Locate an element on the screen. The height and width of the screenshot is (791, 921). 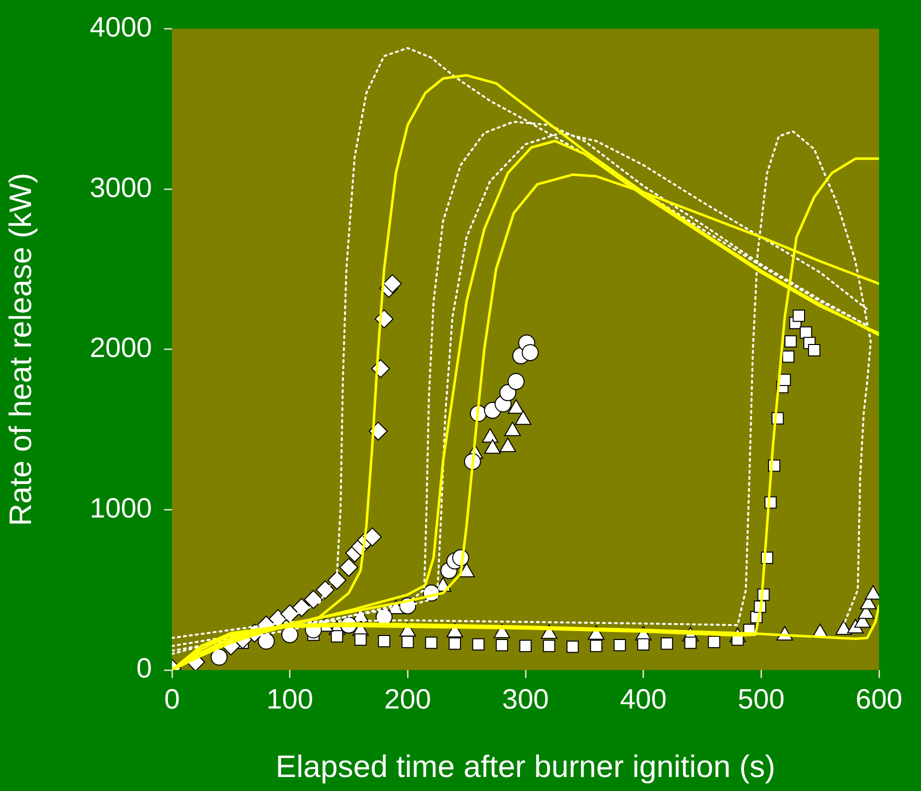
y-tick-label: 2000 is located at coordinates (121, 348).